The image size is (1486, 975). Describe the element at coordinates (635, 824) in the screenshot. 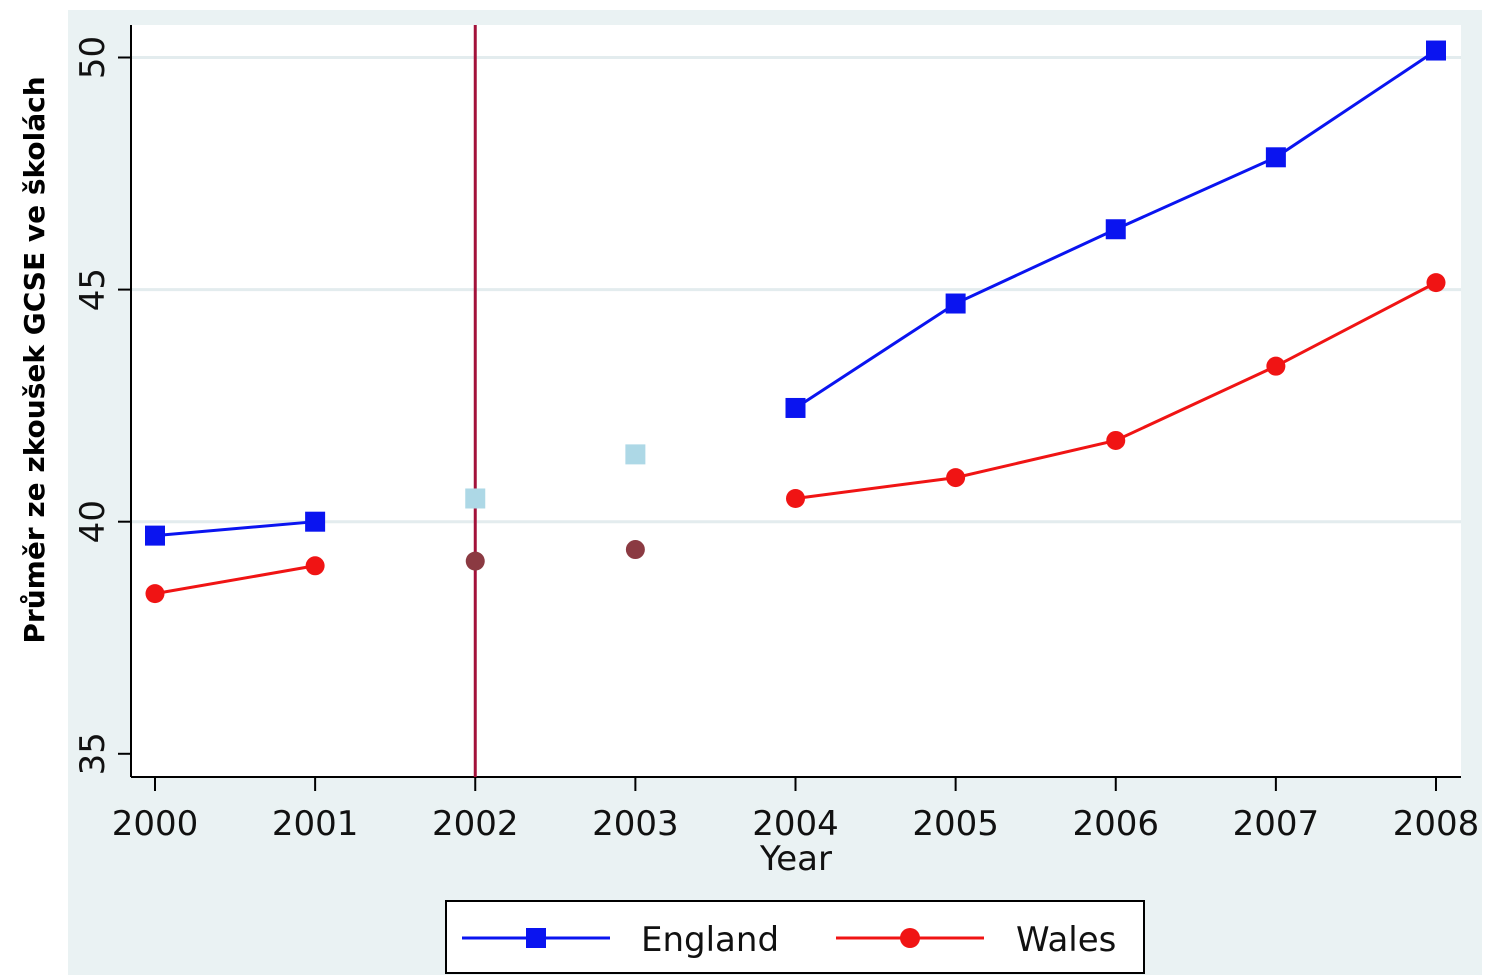

I see `x-tick-label-2003: 2003` at that location.